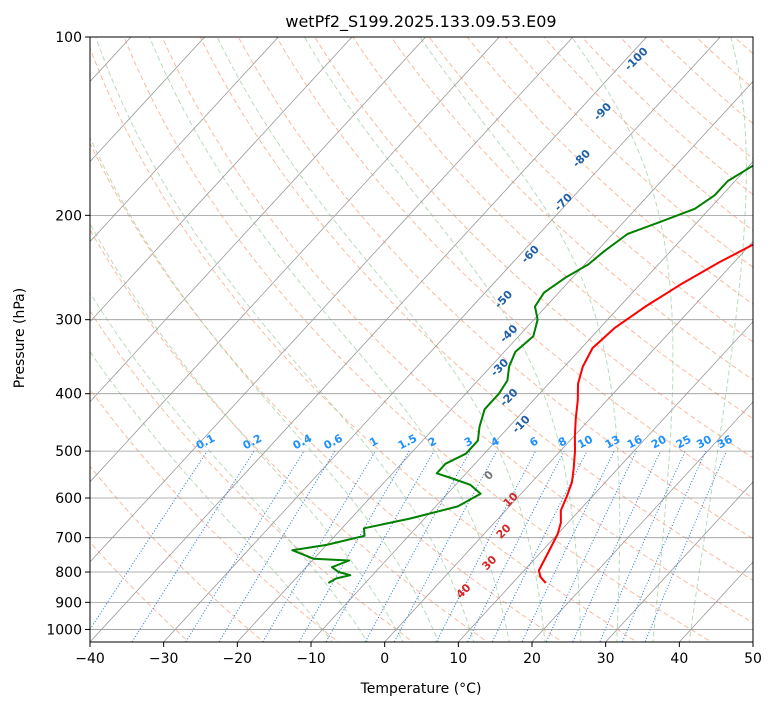 This screenshot has width=775, height=708. I want to click on mixing-ratio-label: 20, so click(659, 442).